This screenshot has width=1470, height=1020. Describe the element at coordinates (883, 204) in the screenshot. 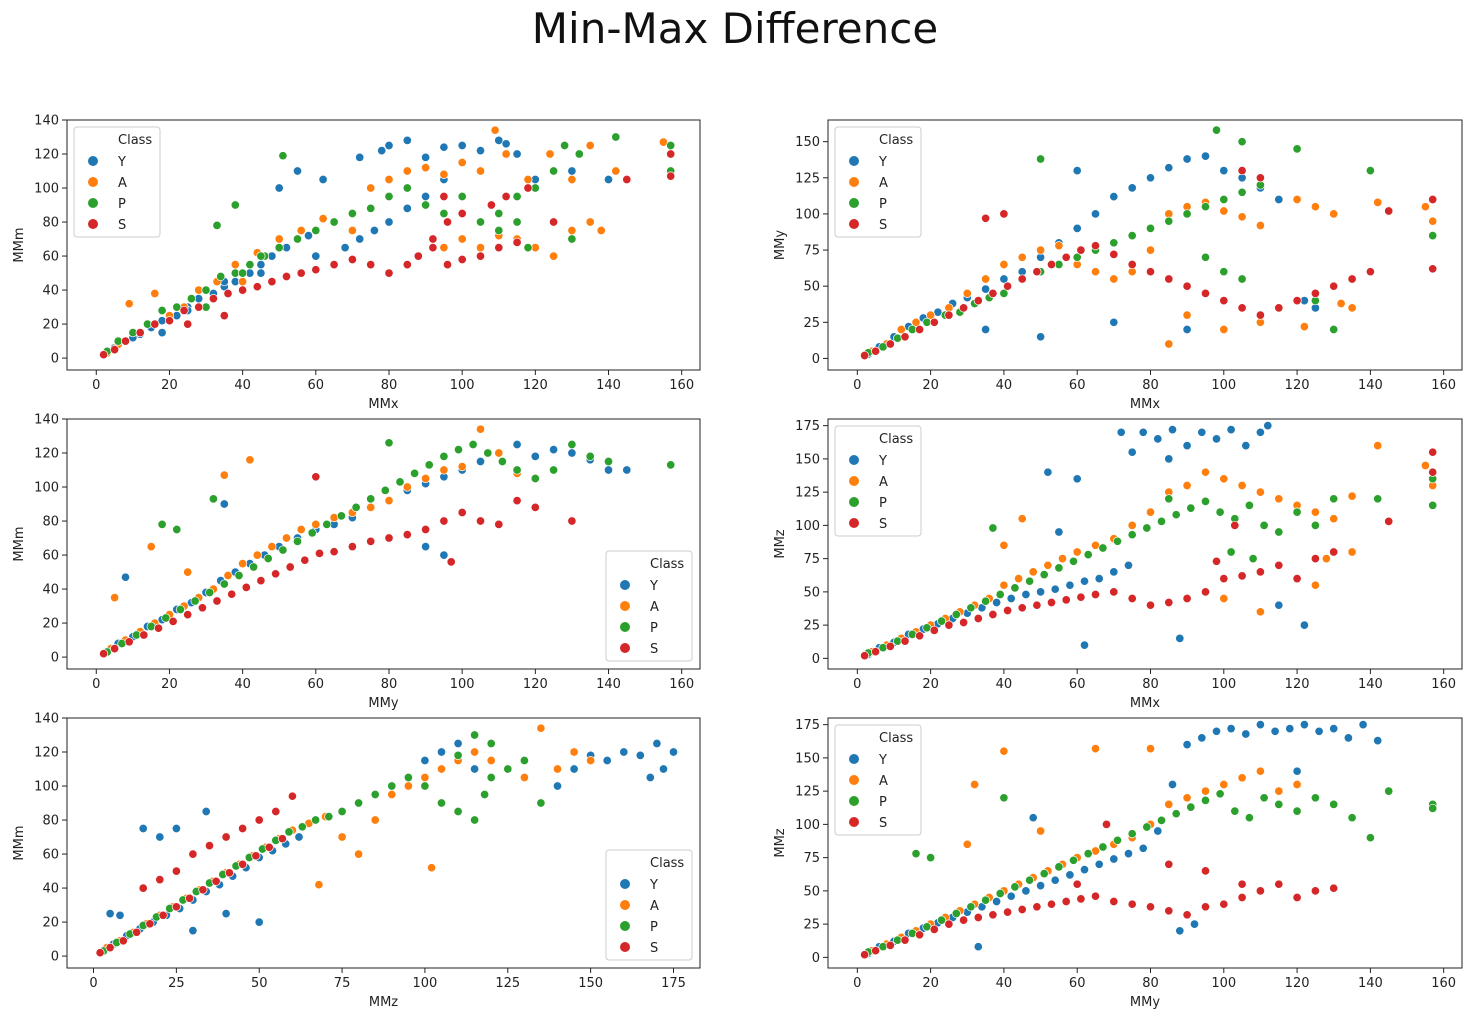

I see `legend-label-P: P` at that location.